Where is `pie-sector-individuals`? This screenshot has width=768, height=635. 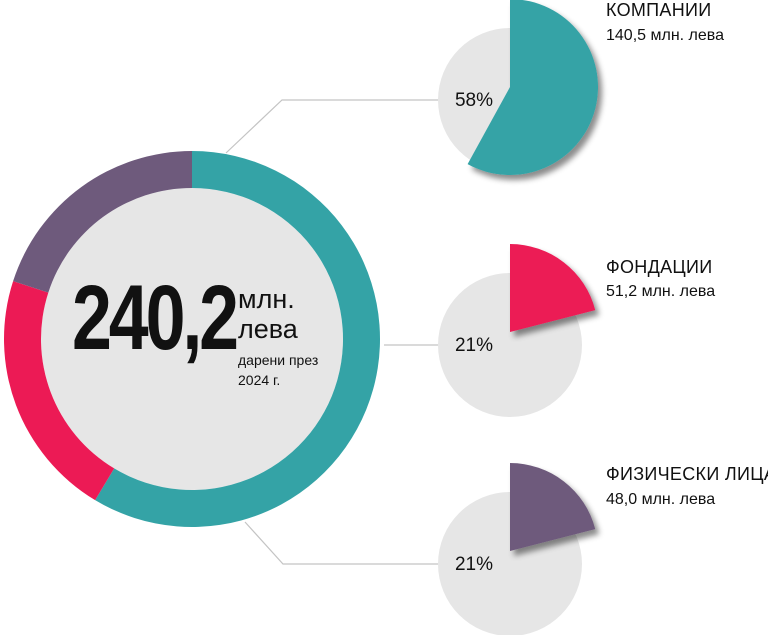
pie-sector-individuals is located at coordinates (553, 507).